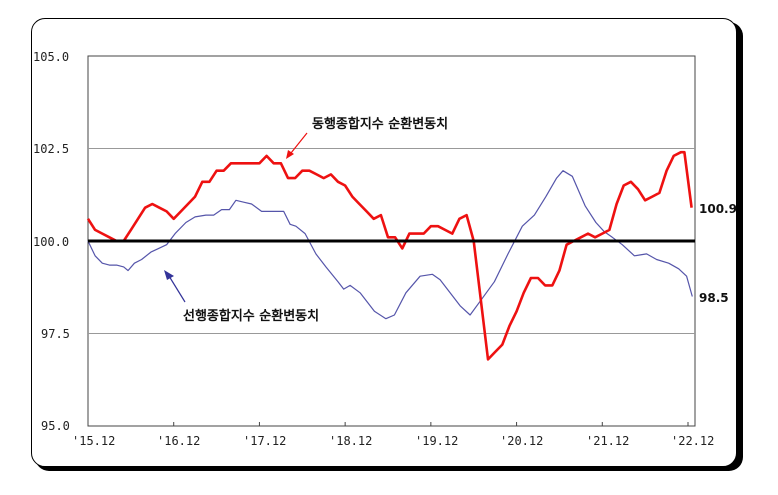 The height and width of the screenshot is (495, 778). Describe the element at coordinates (380, 124) in the screenshot. I see `coincident-annotation: 동행종합지수 순환변동치` at that location.